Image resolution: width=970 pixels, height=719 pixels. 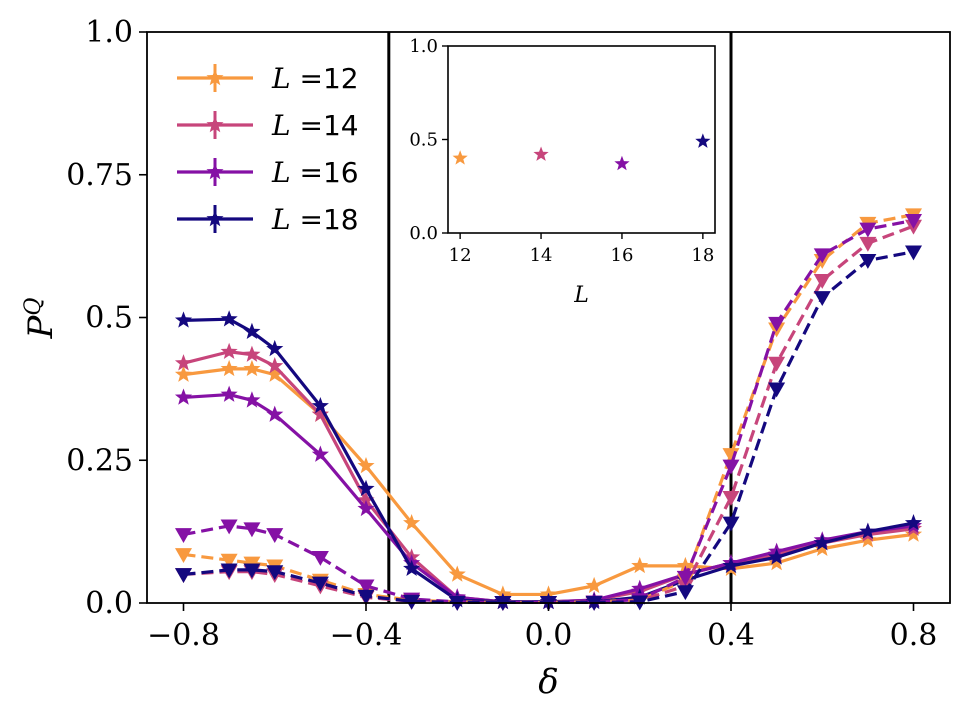 What do you see at coordinates (622, 255) in the screenshot?
I see `inset-x-tick-label: 16` at bounding box center [622, 255].